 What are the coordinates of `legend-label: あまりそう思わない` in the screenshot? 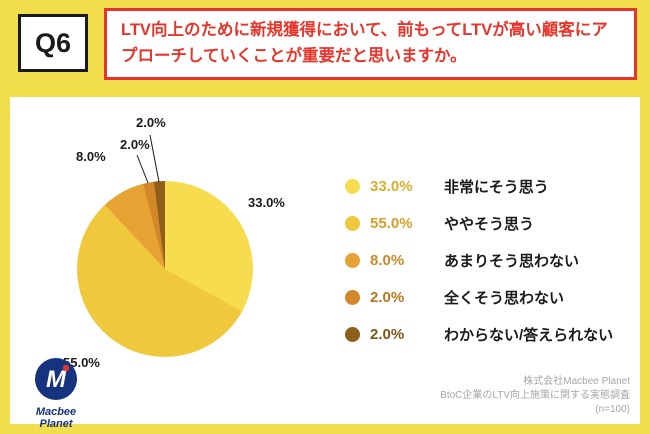 It's located at (512, 261).